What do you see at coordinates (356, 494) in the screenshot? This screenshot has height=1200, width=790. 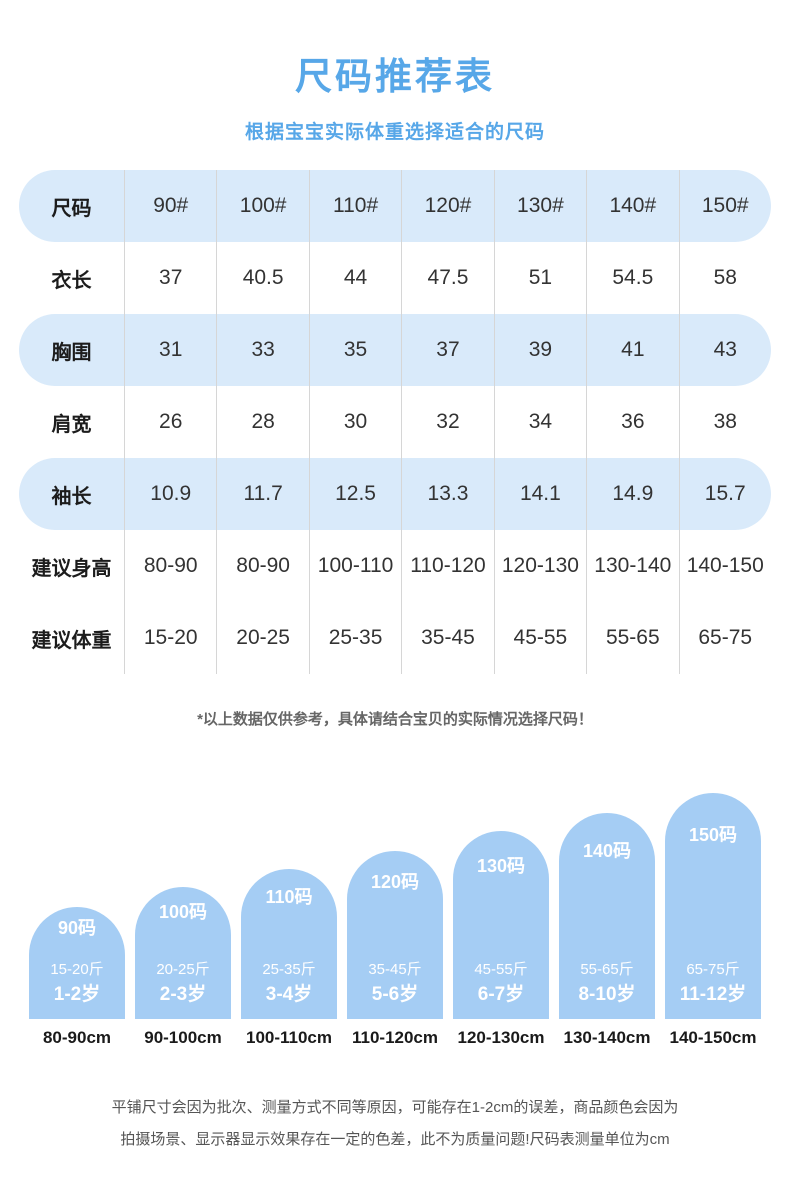 I see `table-cell: 12.5` at bounding box center [356, 494].